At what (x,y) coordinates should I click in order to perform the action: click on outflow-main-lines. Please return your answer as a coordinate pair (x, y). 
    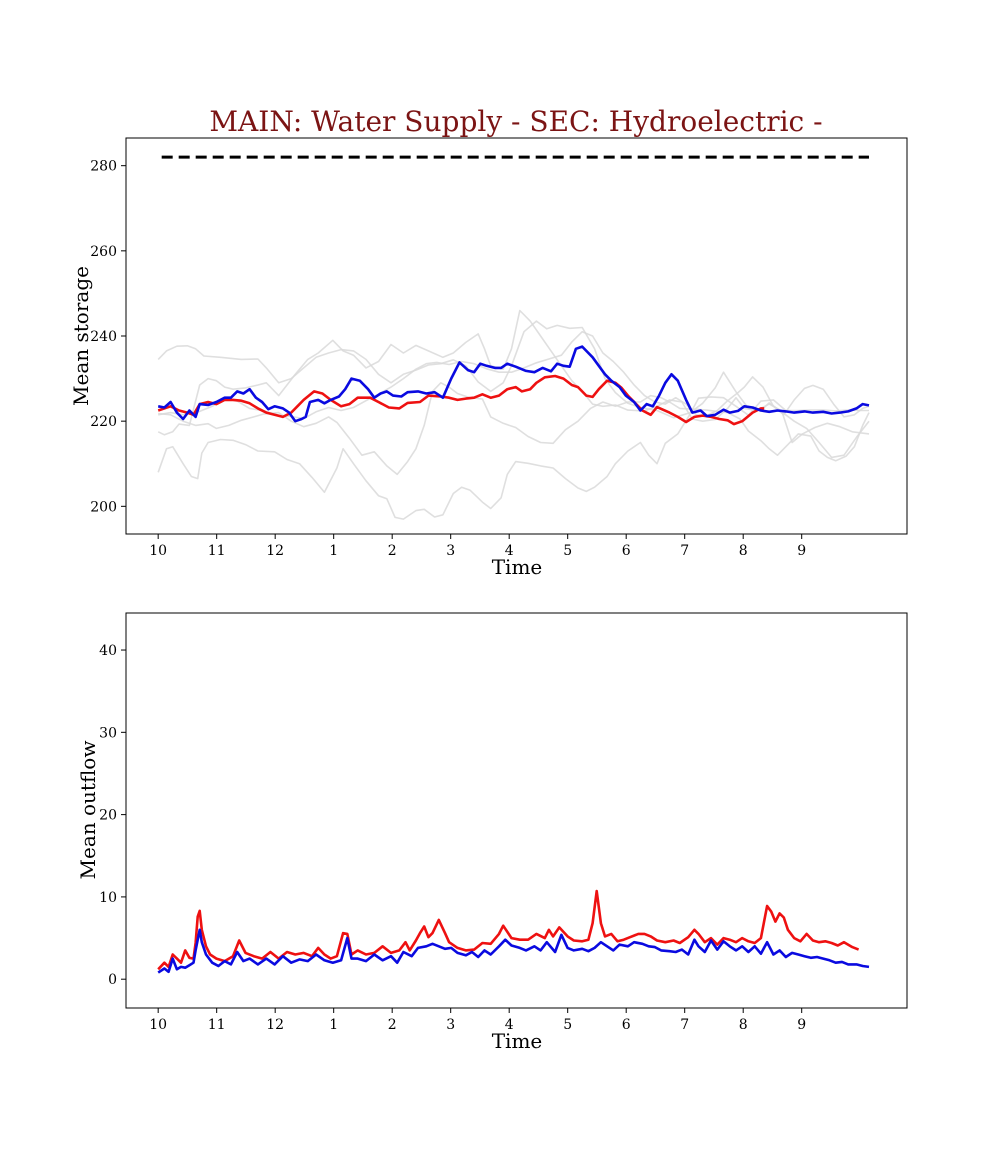
    Looking at the image, I should click on (513, 931).